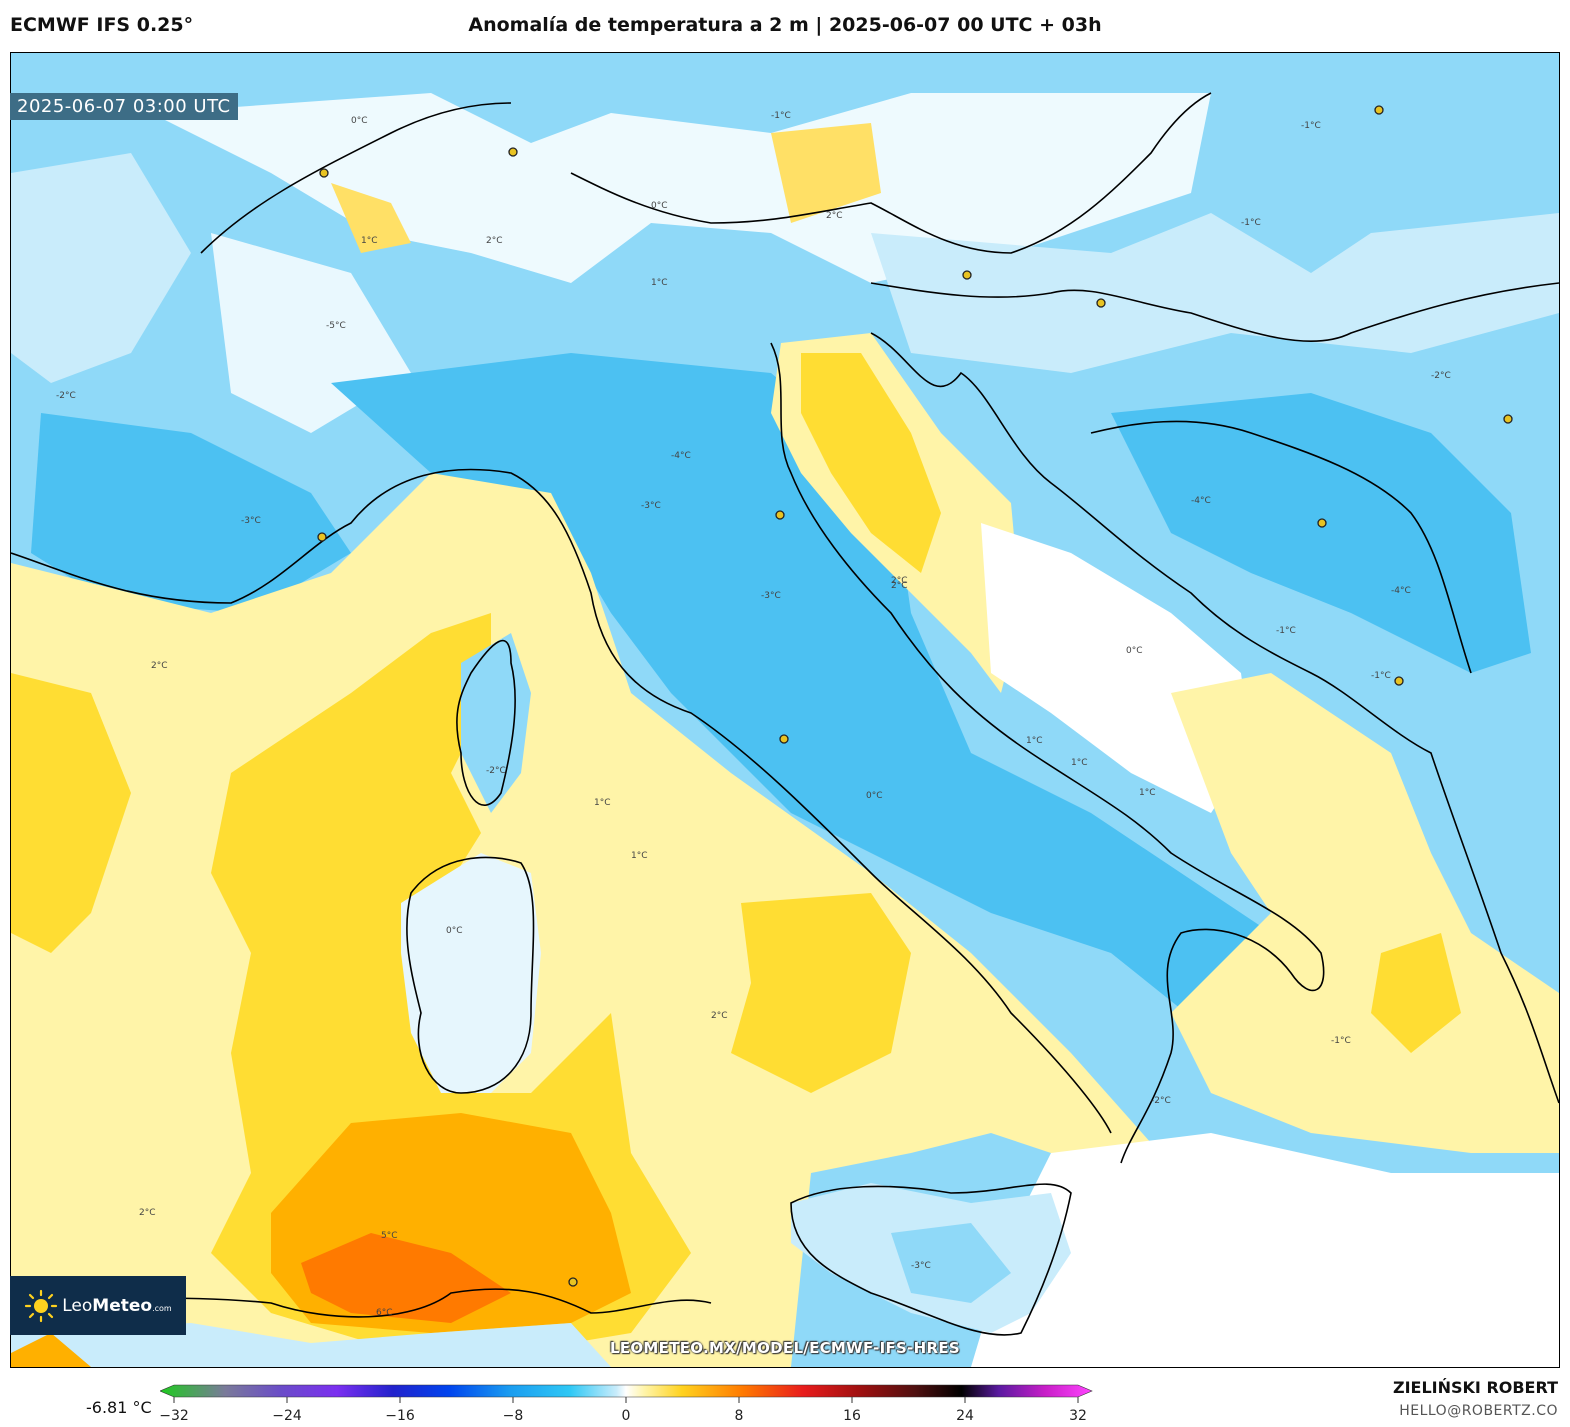  Describe the element at coordinates (389, 1236) in the screenshot. I see `contour-label: 5°C` at that location.